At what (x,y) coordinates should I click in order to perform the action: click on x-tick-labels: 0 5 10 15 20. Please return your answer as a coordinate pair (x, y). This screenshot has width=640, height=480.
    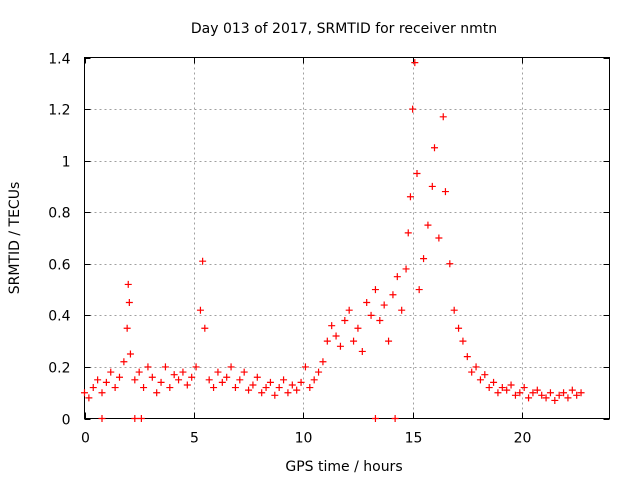
    Looking at the image, I should click on (306, 439).